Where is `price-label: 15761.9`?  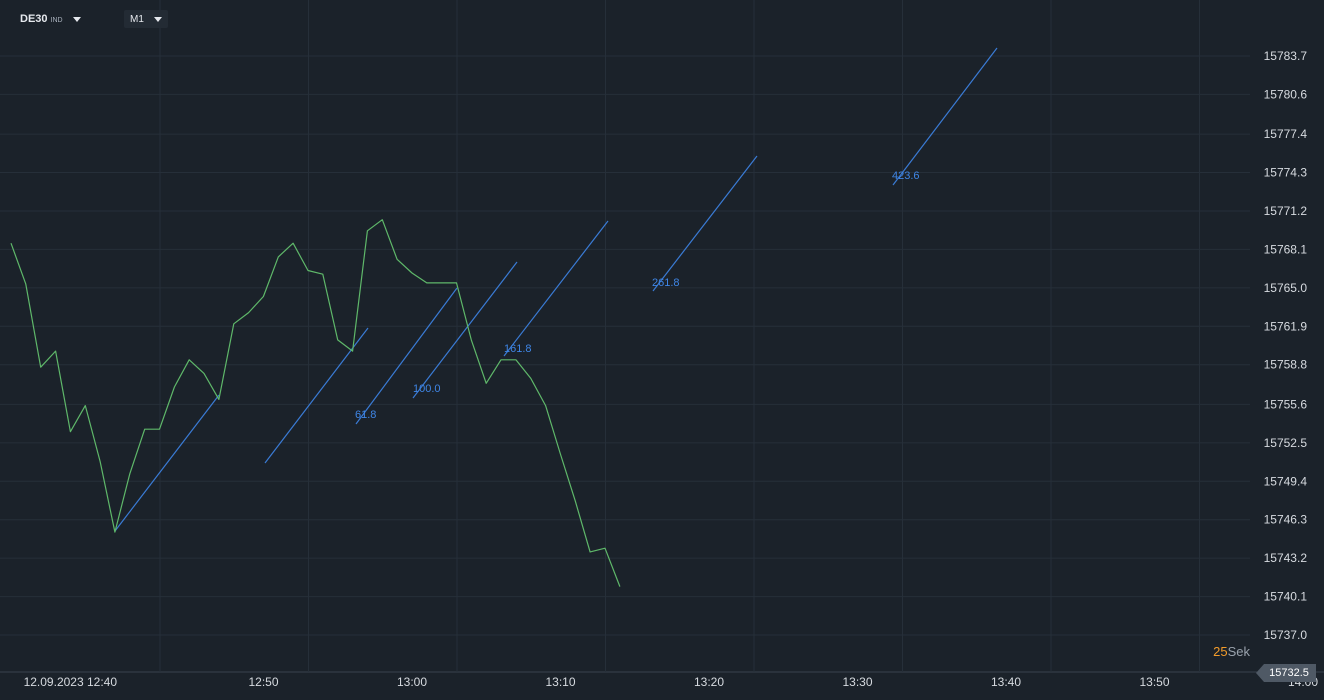
price-label: 15761.9 is located at coordinates (1286, 326).